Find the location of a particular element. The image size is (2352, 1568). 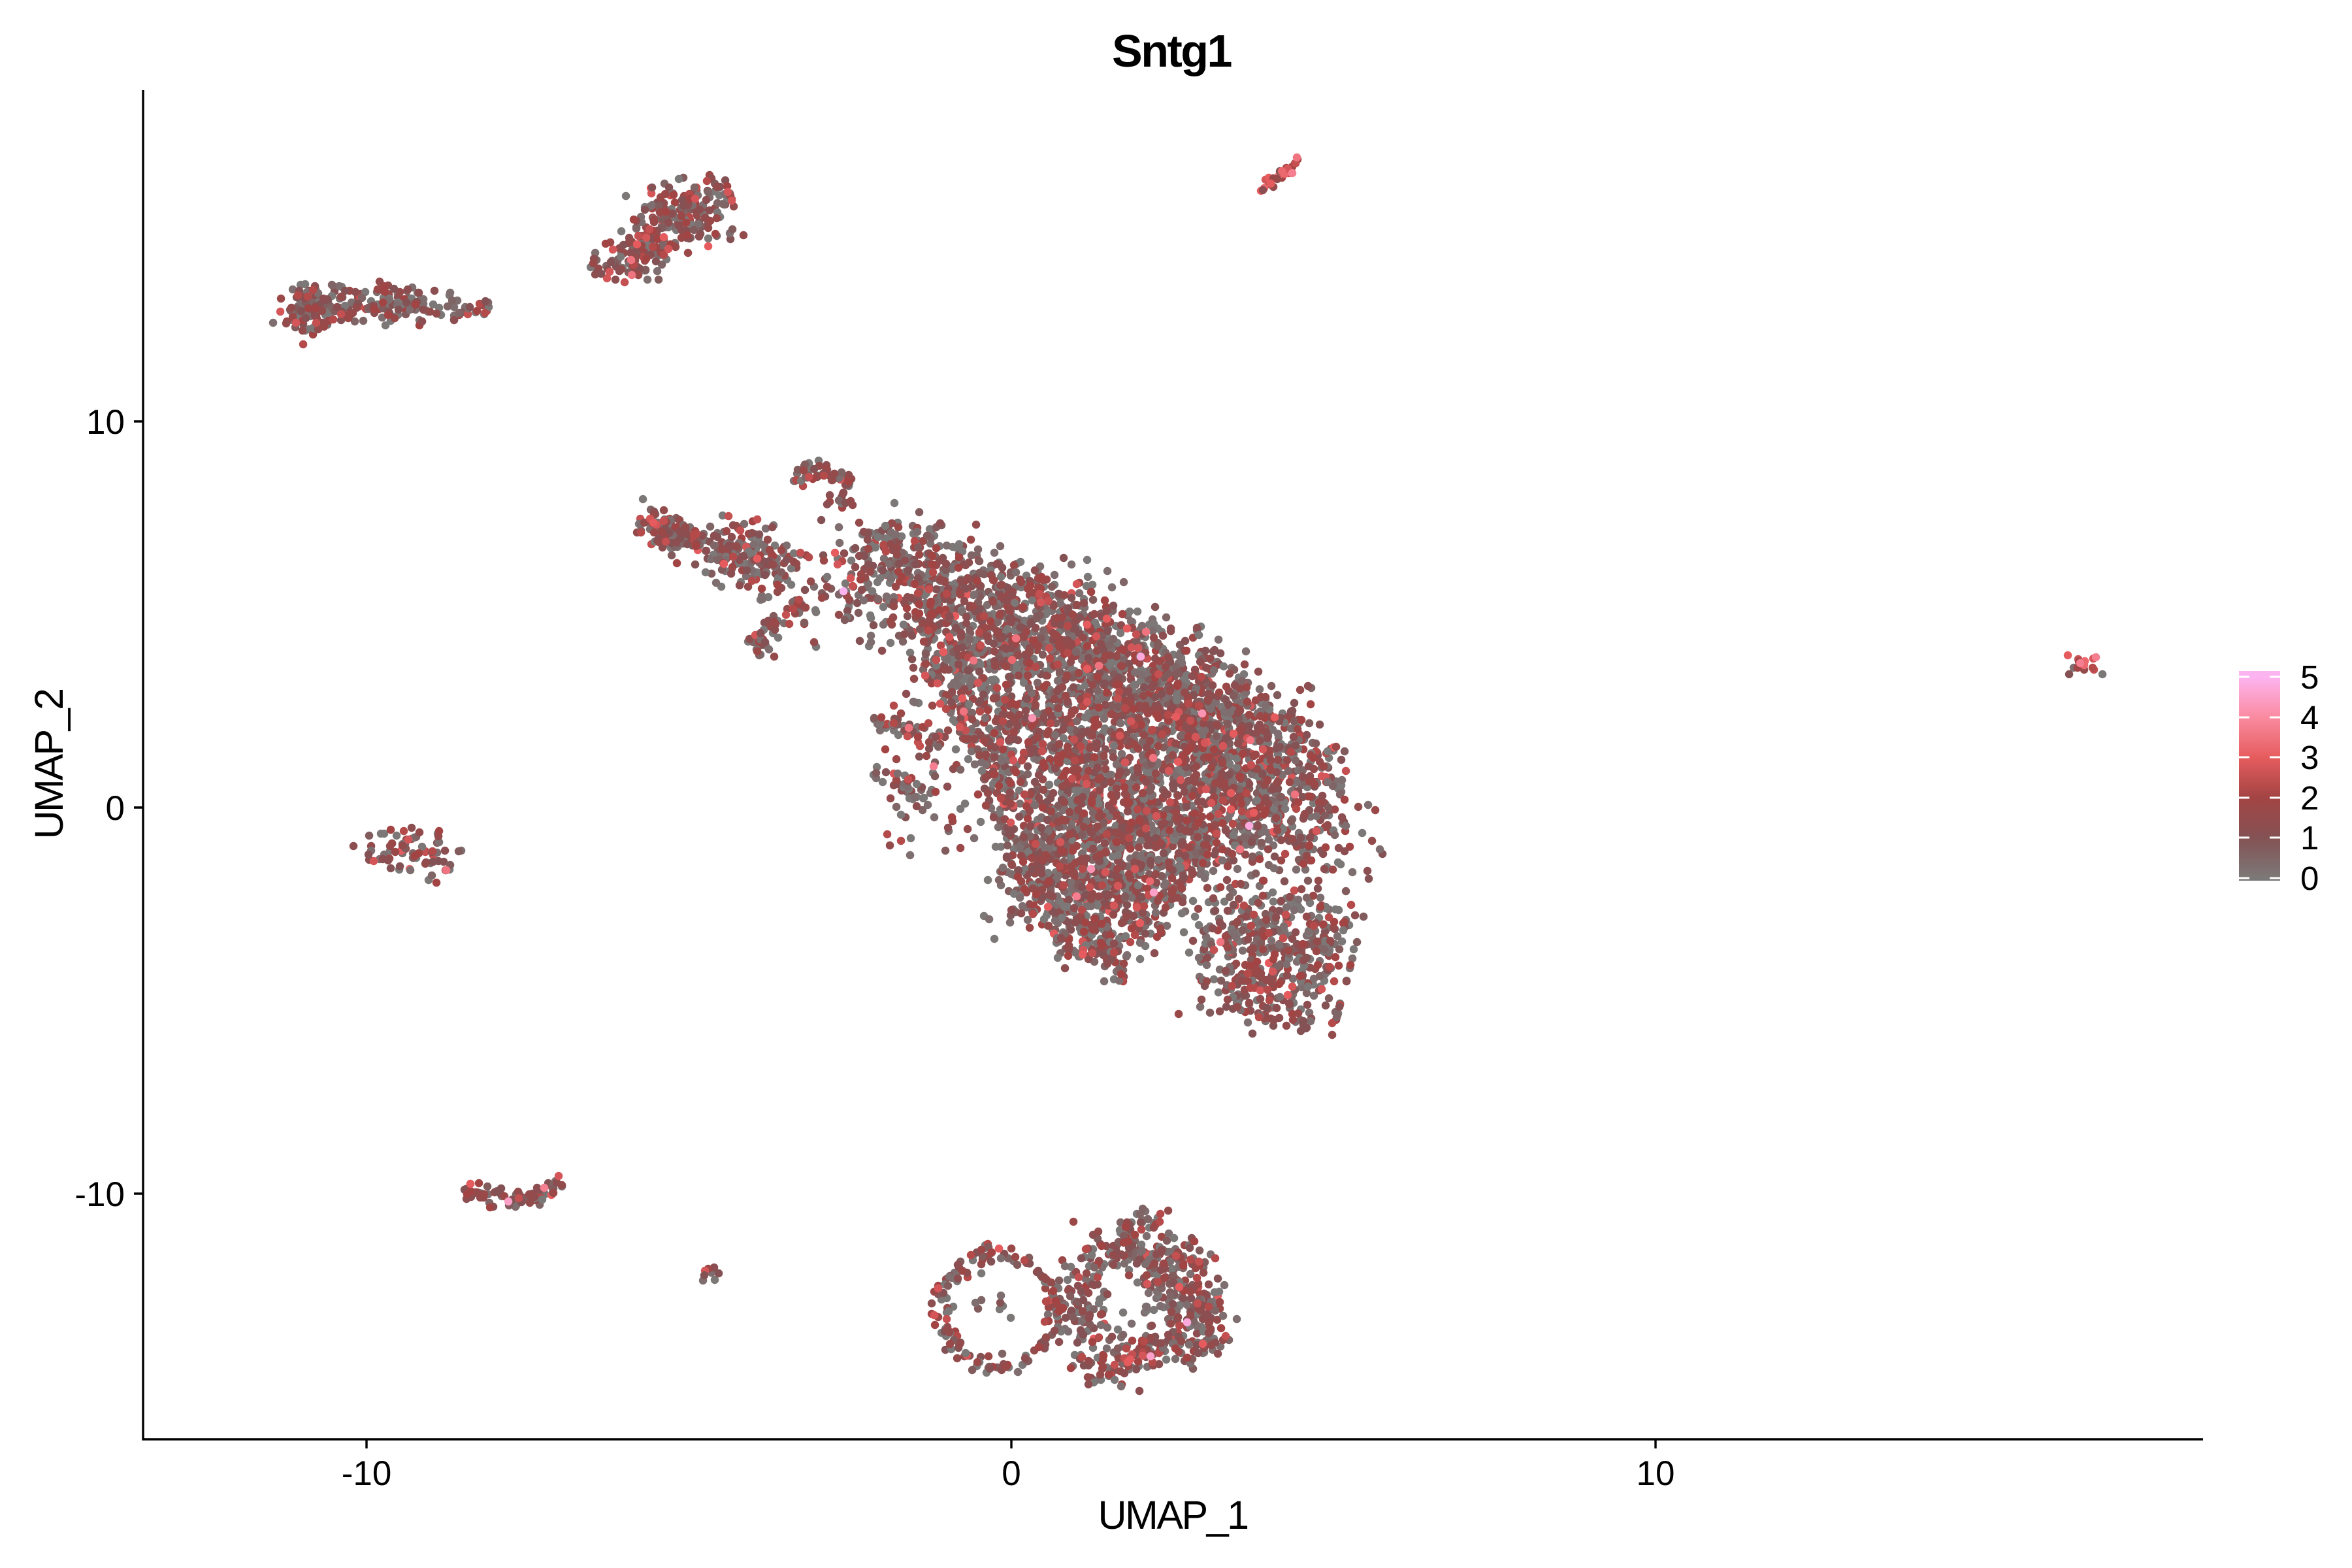

svg-text: UMAP_2 is located at coordinates (49, 764).